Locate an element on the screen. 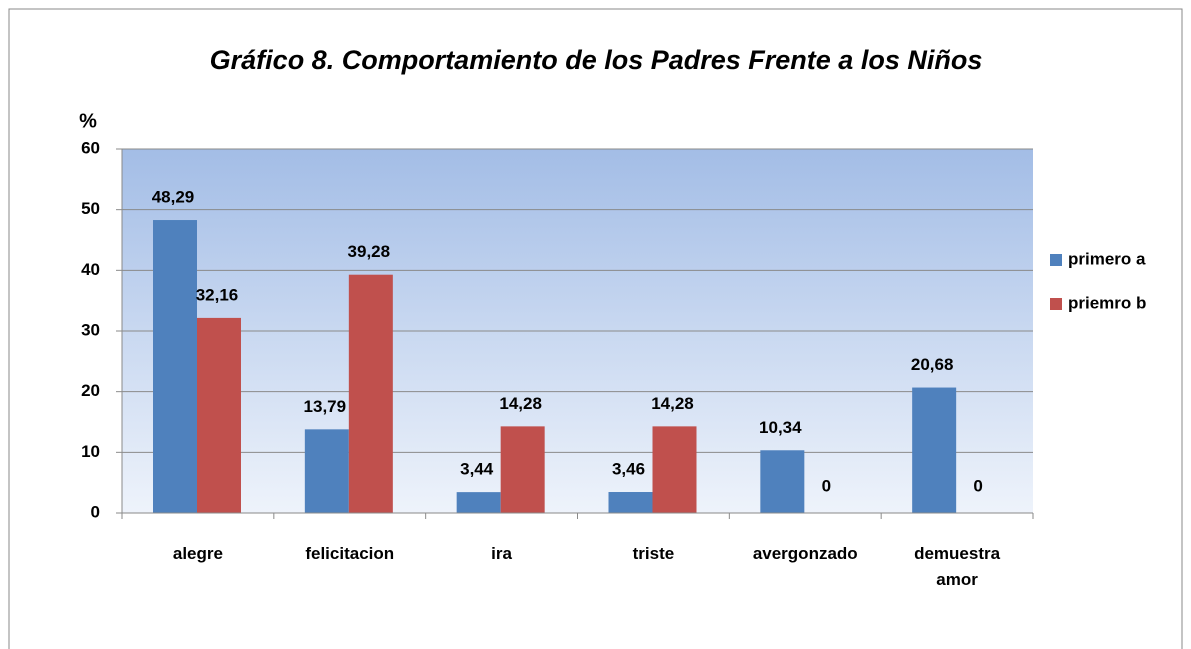  x-tick-label: triste is located at coordinates (653, 553).